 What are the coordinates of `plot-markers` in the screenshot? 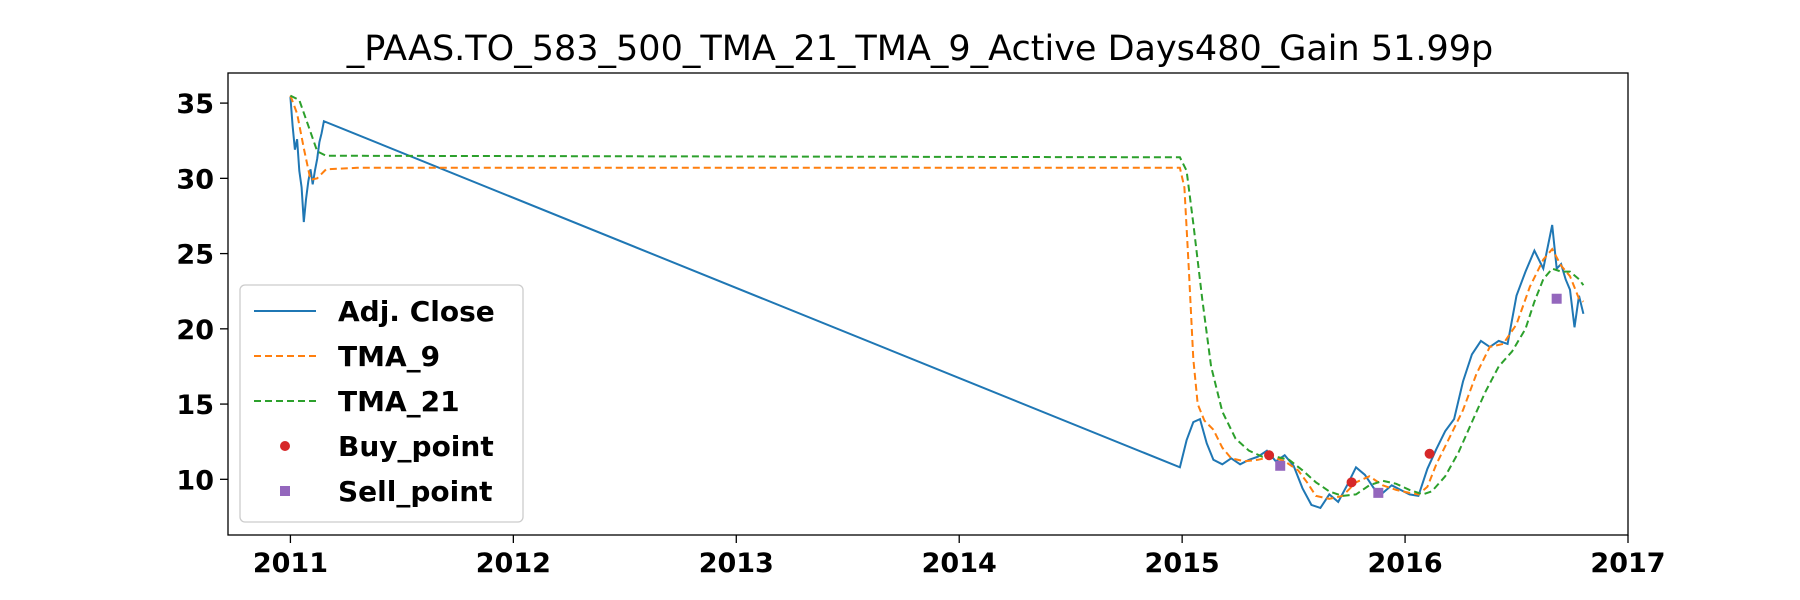 It's located at (1413, 395).